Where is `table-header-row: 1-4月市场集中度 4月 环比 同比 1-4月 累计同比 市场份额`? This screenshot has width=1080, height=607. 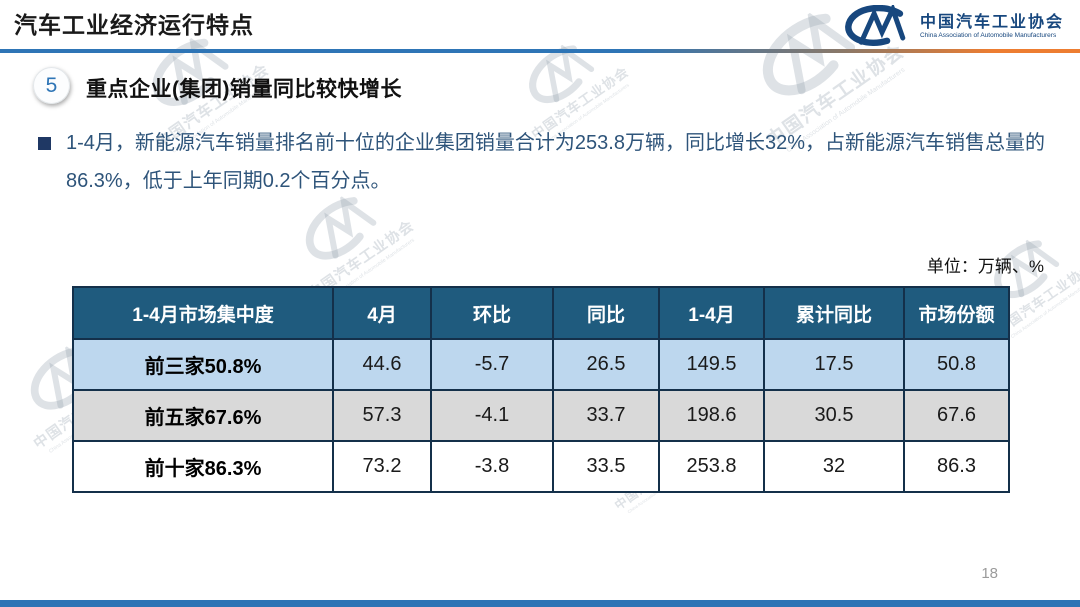 table-header-row: 1-4月市场集中度 4月 环比 同比 1-4月 累计同比 市场份额 is located at coordinates (541, 313).